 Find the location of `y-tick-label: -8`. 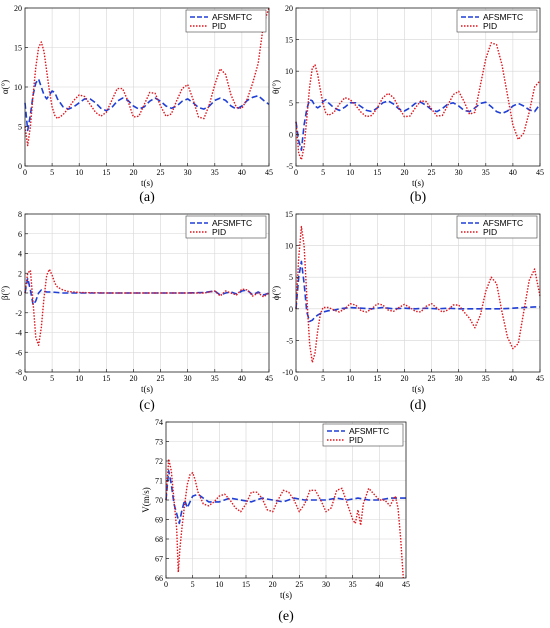

y-tick-label: -8 is located at coordinates (18, 372).